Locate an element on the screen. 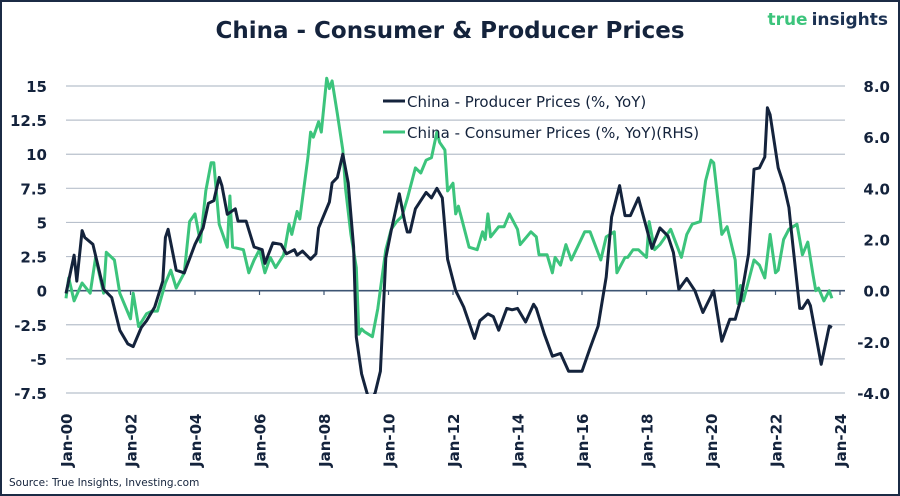  y-left-tick-label: 15 is located at coordinates (36, 87).